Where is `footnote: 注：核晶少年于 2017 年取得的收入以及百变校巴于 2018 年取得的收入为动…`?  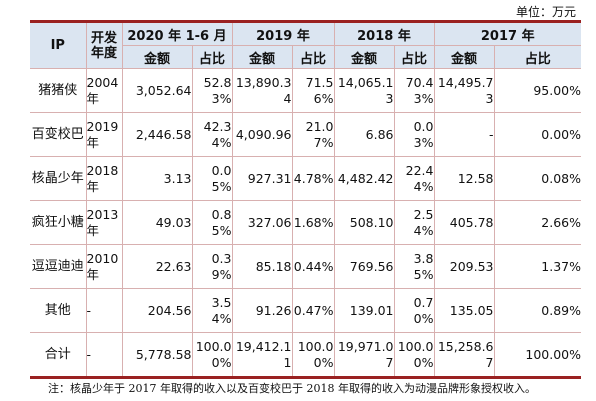
footnote: 注：核晶少年于 2017 年取得的收入以及百变校巴于 2018 年取得的收入为动… is located at coordinates (292, 388).